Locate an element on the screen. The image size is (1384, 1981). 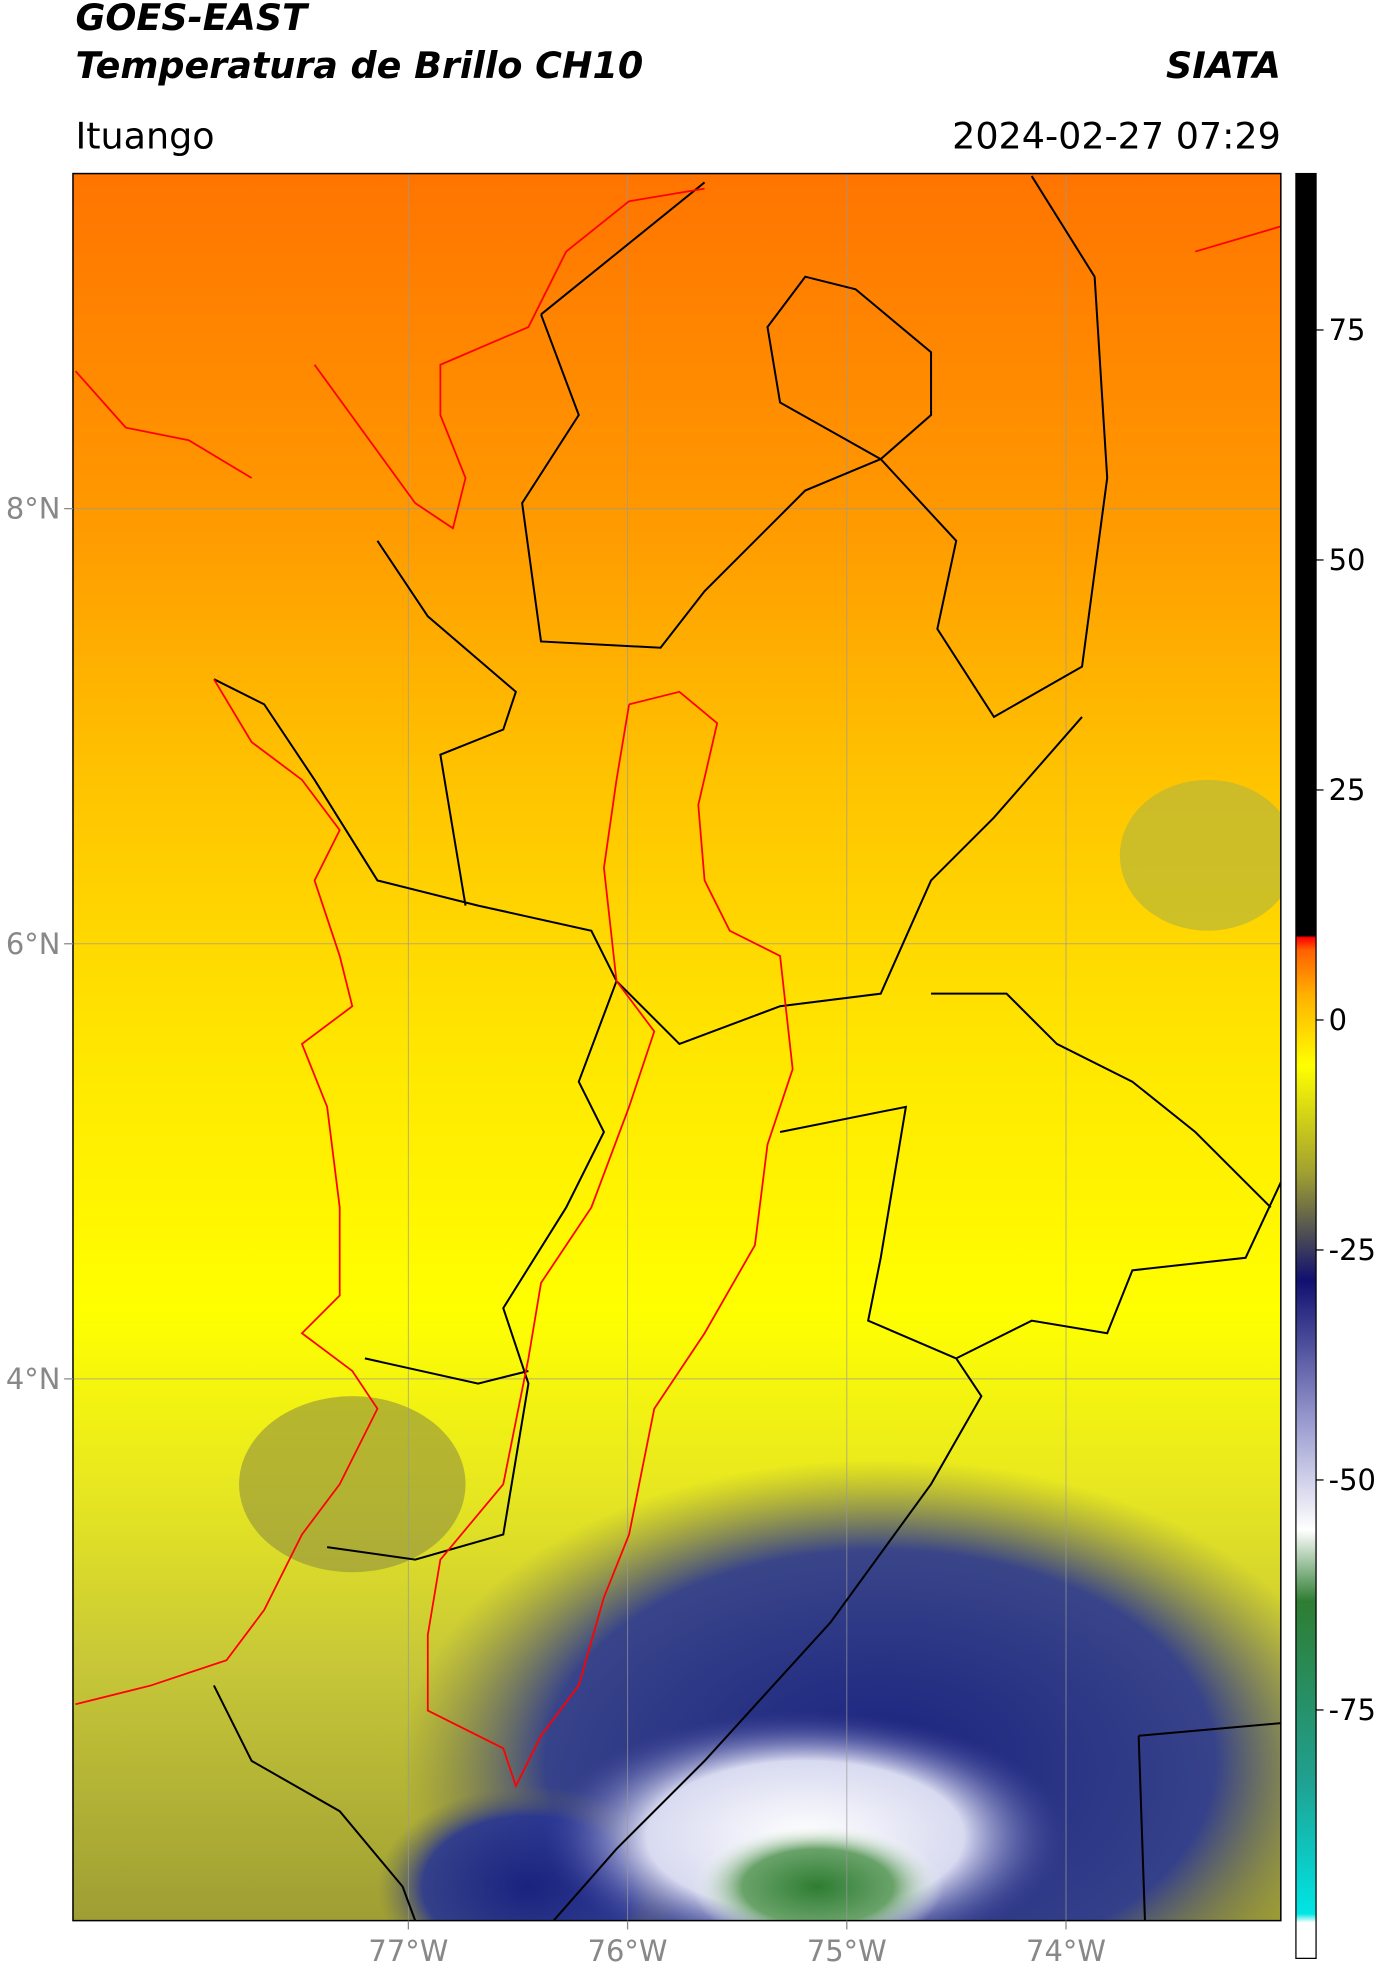
region: Ituango is located at coordinates (144, 135).